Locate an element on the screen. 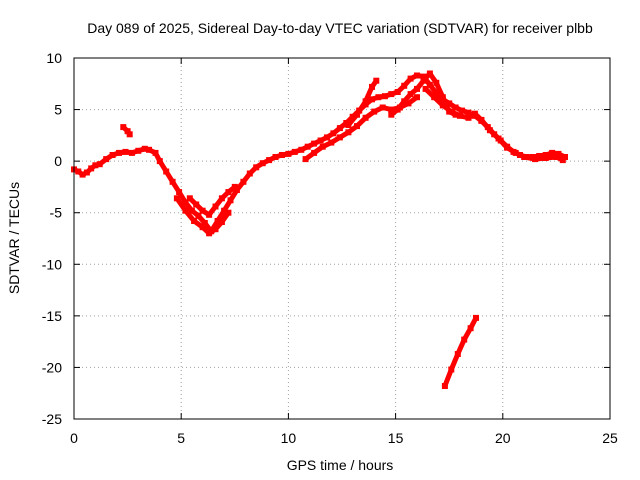 This screenshot has height=480, width=640. series-short-fragment is located at coordinates (126, 131).